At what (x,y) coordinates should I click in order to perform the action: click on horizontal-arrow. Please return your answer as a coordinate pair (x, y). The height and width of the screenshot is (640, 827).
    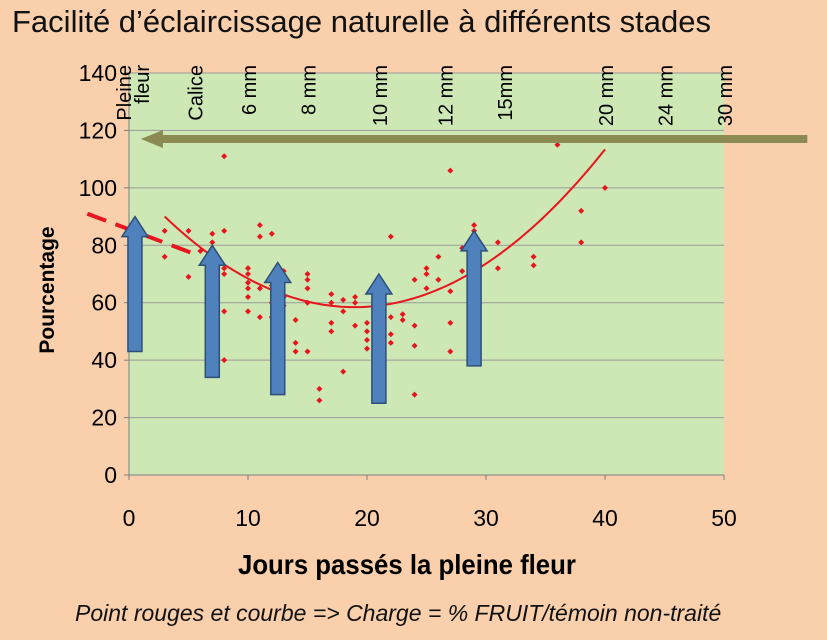
    Looking at the image, I should click on (474, 139).